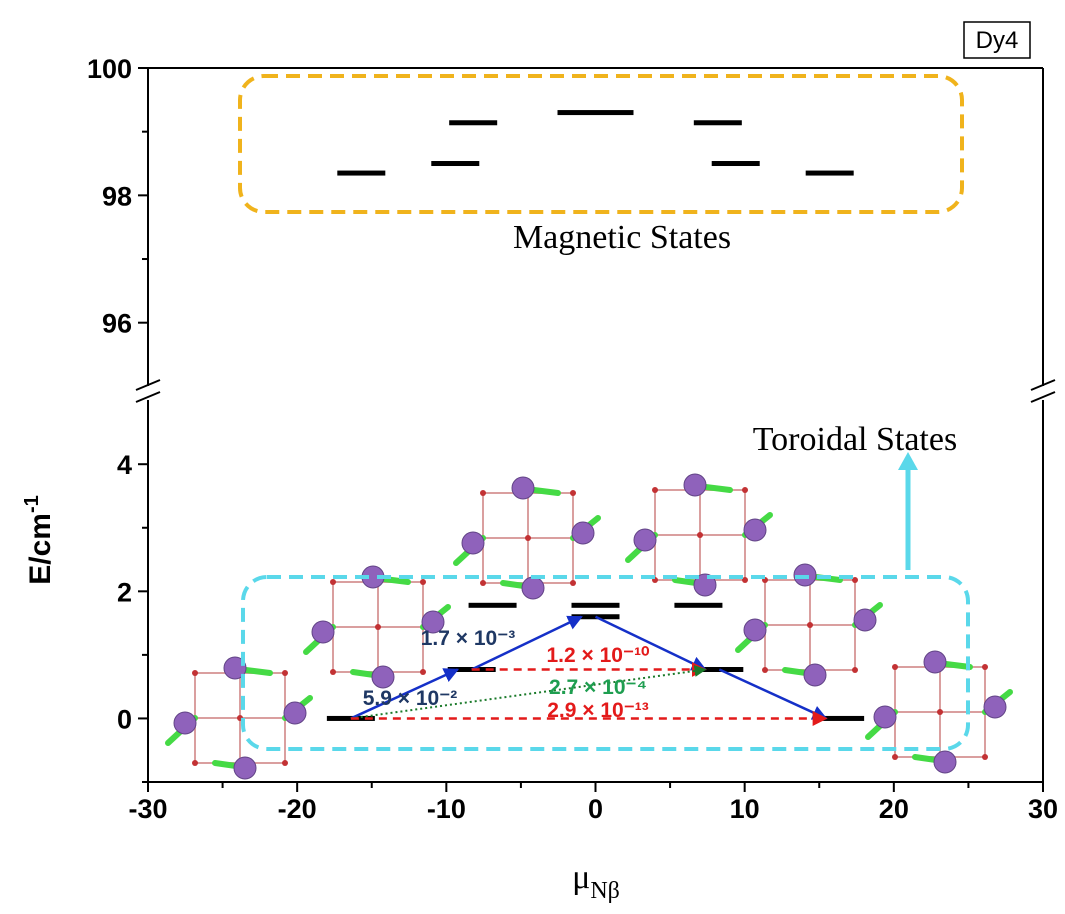 The width and height of the screenshot is (1065, 914). I want to click on x-axis-label: μNβ, so click(596, 881).